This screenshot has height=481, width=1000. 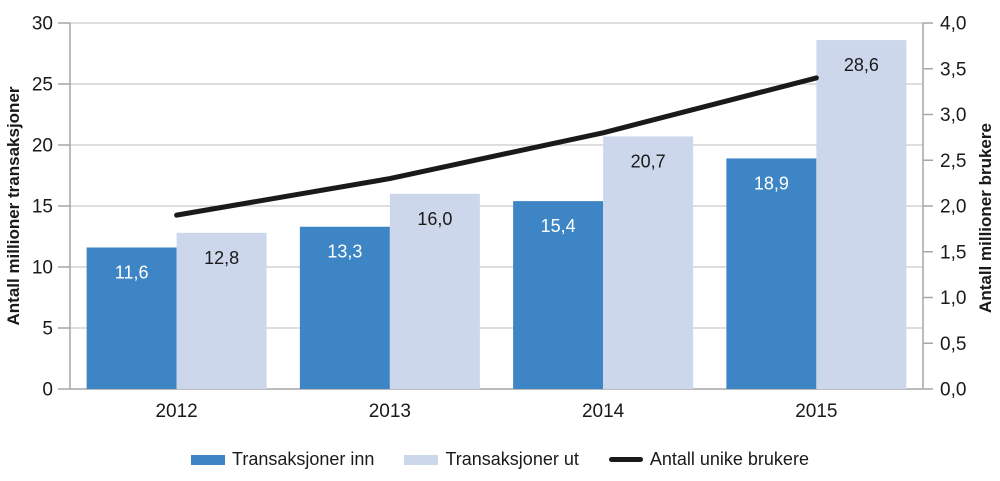 I want to click on right-axis-tick-label: 3,0, so click(x=953, y=115).